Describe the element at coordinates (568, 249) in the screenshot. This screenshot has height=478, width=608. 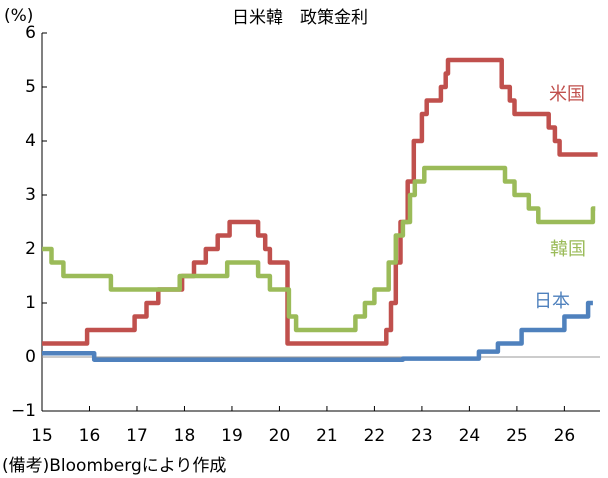
I see `series-label: 韓国` at that location.